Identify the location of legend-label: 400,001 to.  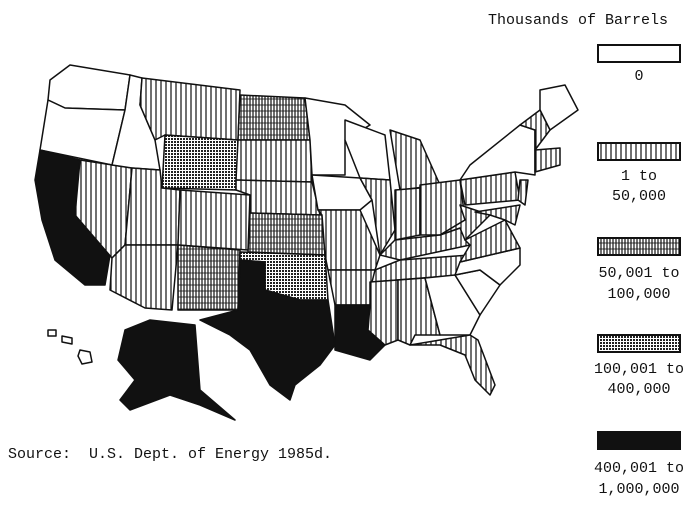
(639, 468).